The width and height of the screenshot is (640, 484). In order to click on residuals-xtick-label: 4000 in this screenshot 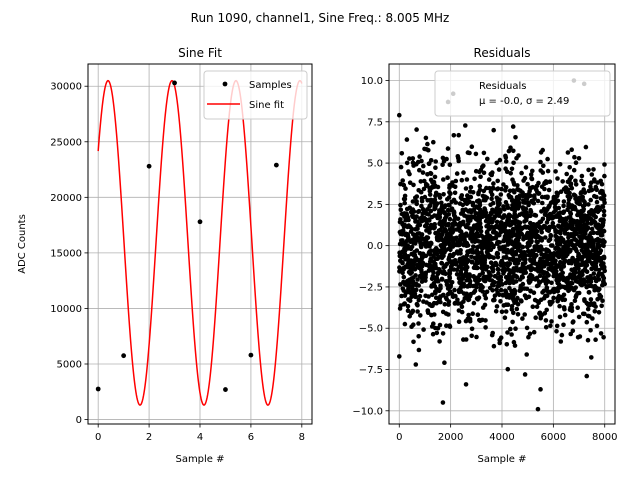, I will do `click(501, 437)`.